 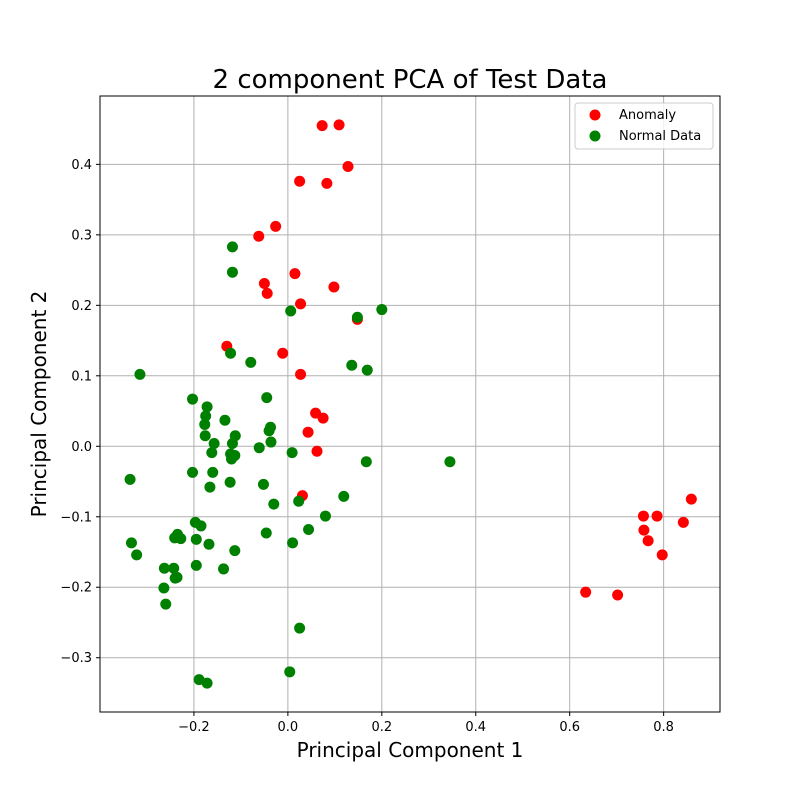 I want to click on y-tick-label: −0.3, so click(x=76, y=658).